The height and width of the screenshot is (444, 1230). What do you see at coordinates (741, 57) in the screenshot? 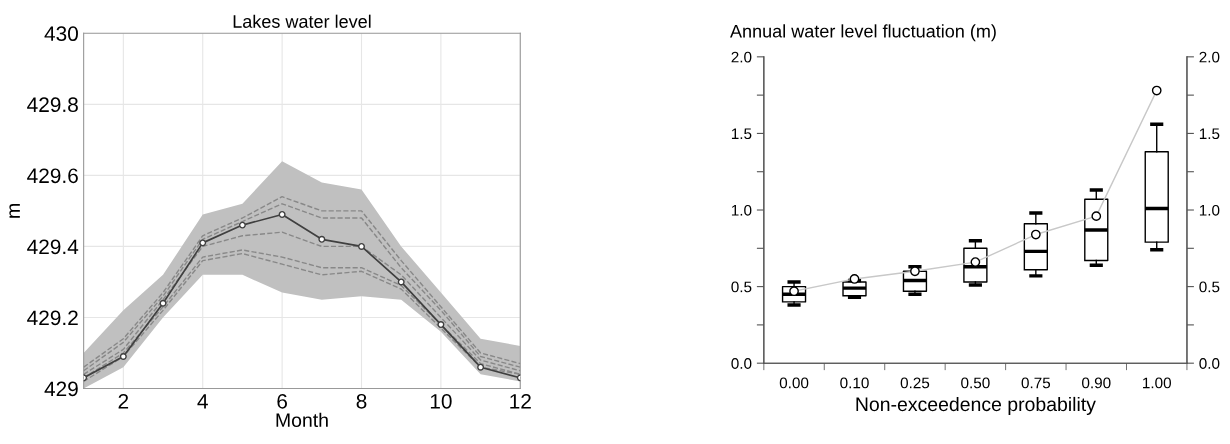
I see `y-tick-label: 2.0` at bounding box center [741, 57].